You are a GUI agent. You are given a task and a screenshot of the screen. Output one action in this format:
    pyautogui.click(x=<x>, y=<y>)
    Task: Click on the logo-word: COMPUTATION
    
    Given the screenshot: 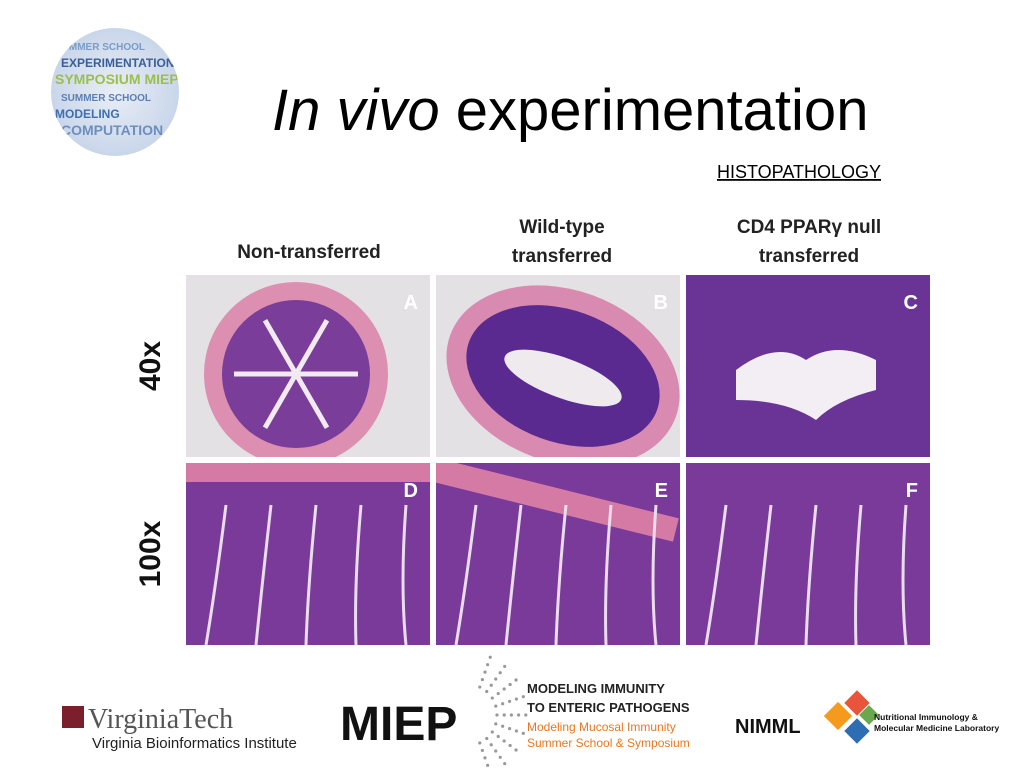 What is the action you would take?
    pyautogui.click(x=112, y=130)
    